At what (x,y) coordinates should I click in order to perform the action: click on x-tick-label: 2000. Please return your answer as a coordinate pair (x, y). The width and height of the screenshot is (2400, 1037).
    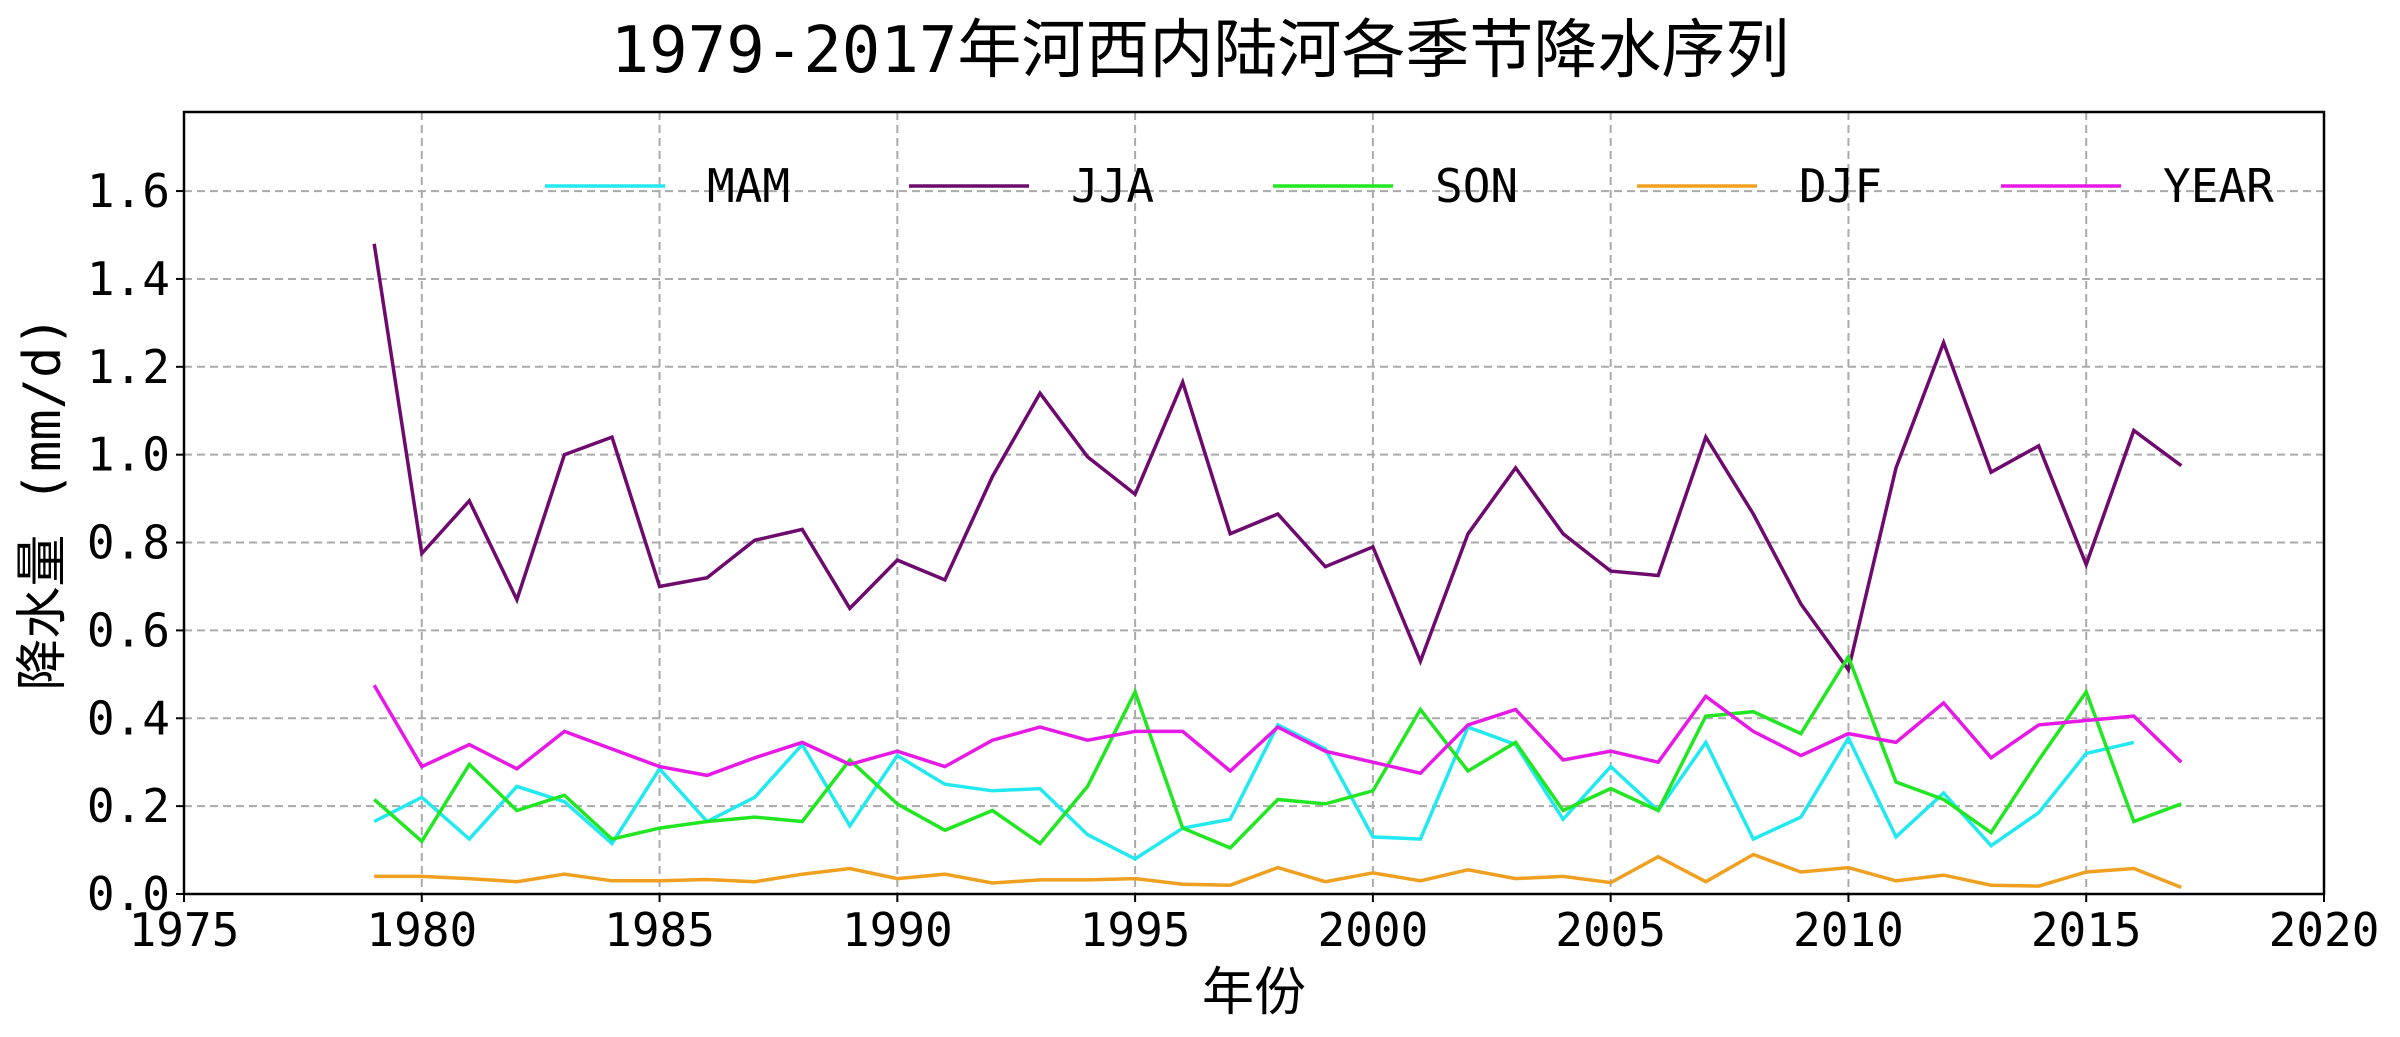
    Looking at the image, I should click on (1372, 930).